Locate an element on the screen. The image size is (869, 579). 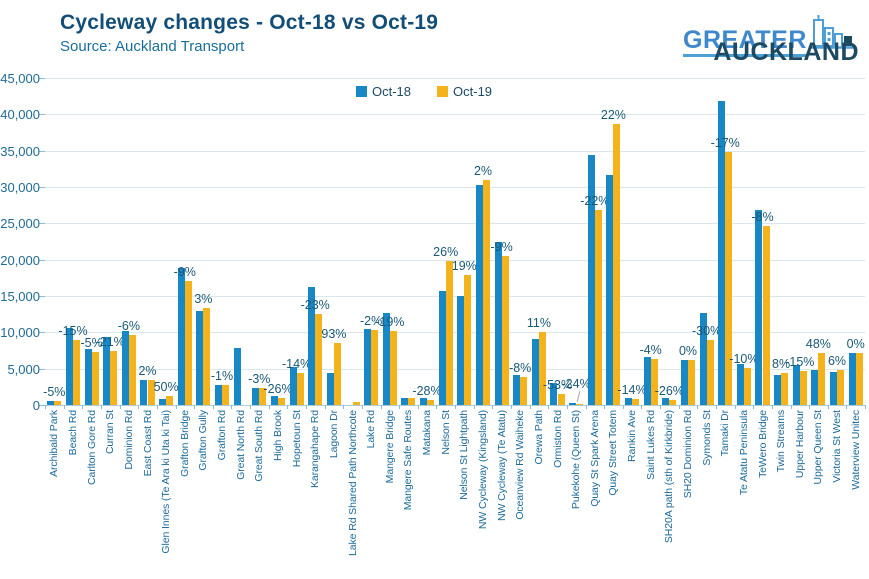
x-axis-label: Grafton Bridge is located at coordinates (184, 443).